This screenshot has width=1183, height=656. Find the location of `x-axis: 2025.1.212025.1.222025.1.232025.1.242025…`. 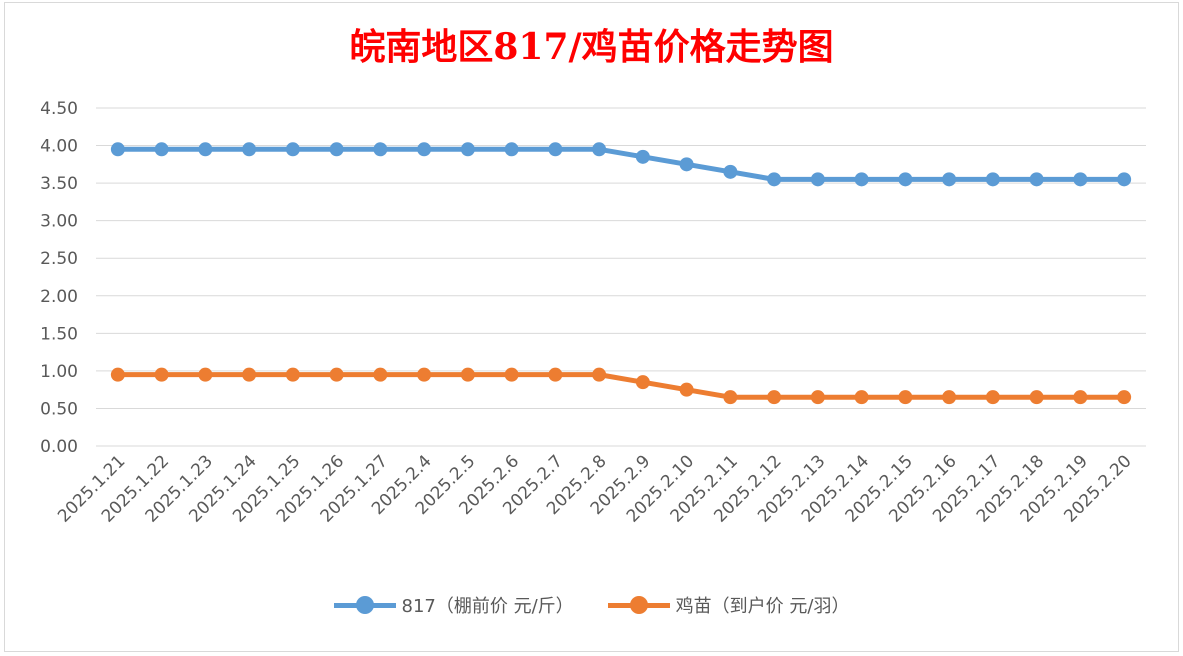

x-axis: 2025.1.212025.1.222025.1.232025.1.242025… is located at coordinates (595, 488).